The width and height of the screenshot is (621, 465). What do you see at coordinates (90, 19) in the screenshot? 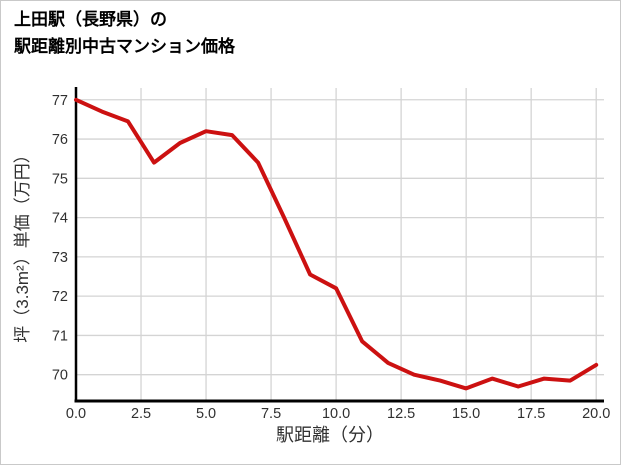
I see `chart-title-line1: 上田駅（長野県）の` at bounding box center [90, 19].